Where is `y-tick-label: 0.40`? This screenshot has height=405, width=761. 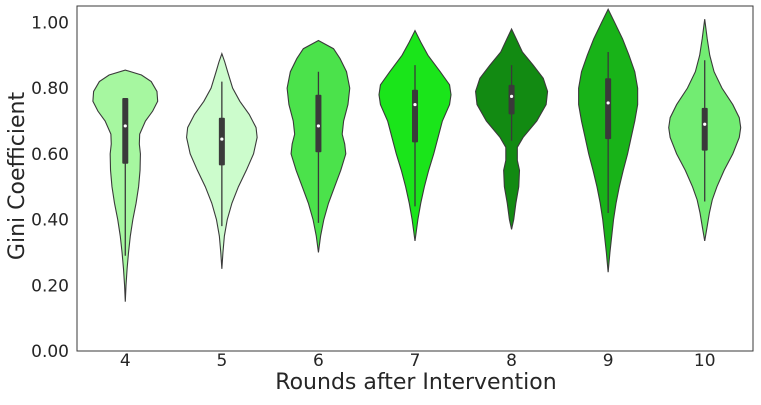 y-tick-label: 0.40 is located at coordinates (50, 221).